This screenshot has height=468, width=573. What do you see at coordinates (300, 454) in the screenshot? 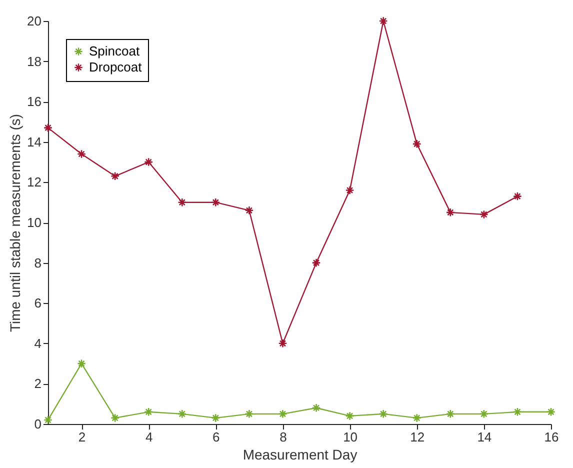
I see `x-axis-title: Measurement Day` at bounding box center [300, 454].